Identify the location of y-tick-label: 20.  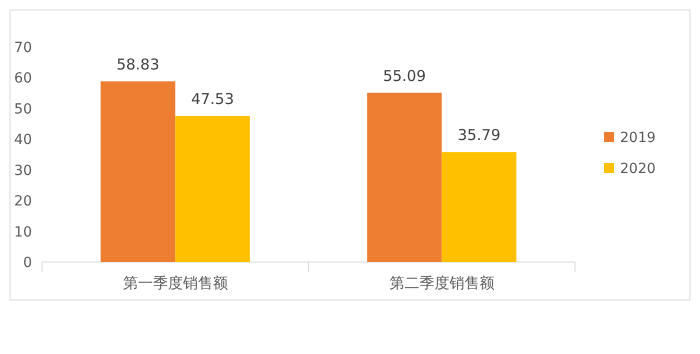
(23, 202).